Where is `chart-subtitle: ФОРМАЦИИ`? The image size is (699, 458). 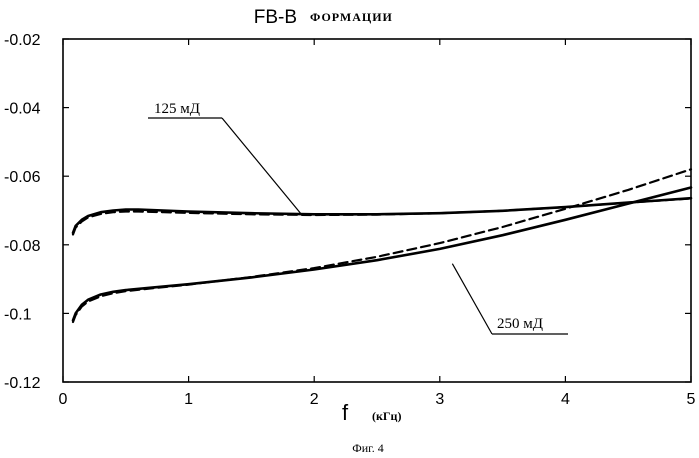
chart-subtitle: ФОРМАЦИИ is located at coordinates (351, 17).